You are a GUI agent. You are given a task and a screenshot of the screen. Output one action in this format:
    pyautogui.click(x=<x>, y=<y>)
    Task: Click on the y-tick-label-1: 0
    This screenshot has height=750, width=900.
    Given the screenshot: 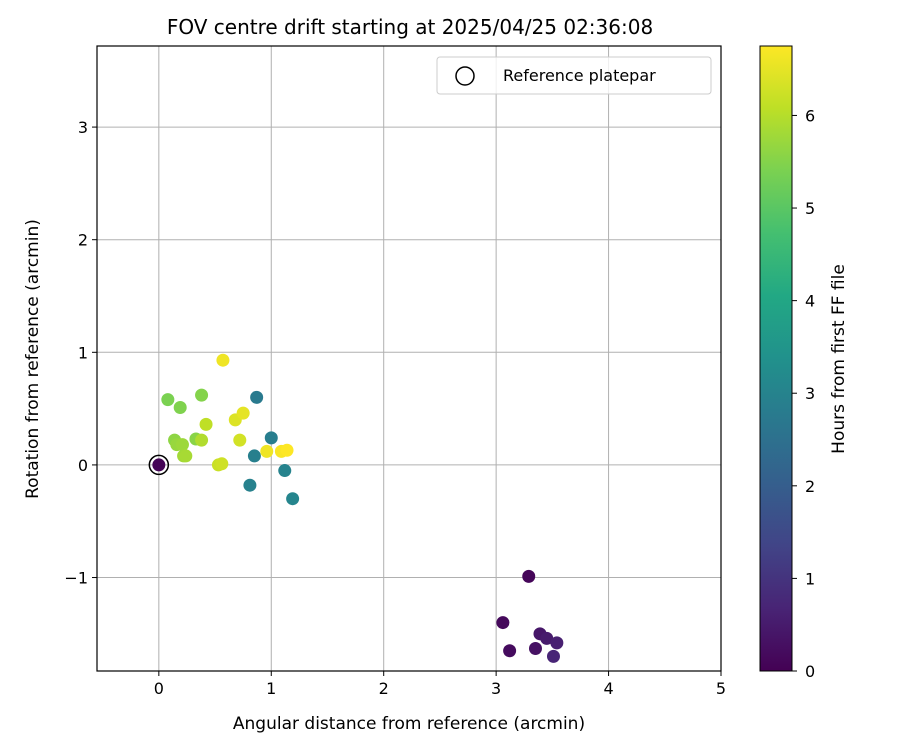 What is the action you would take?
    pyautogui.click(x=83, y=465)
    